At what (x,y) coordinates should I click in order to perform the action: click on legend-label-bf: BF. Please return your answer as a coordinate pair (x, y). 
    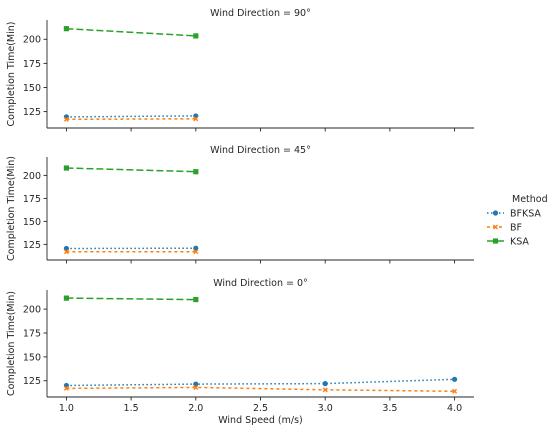
    Looking at the image, I should click on (516, 227).